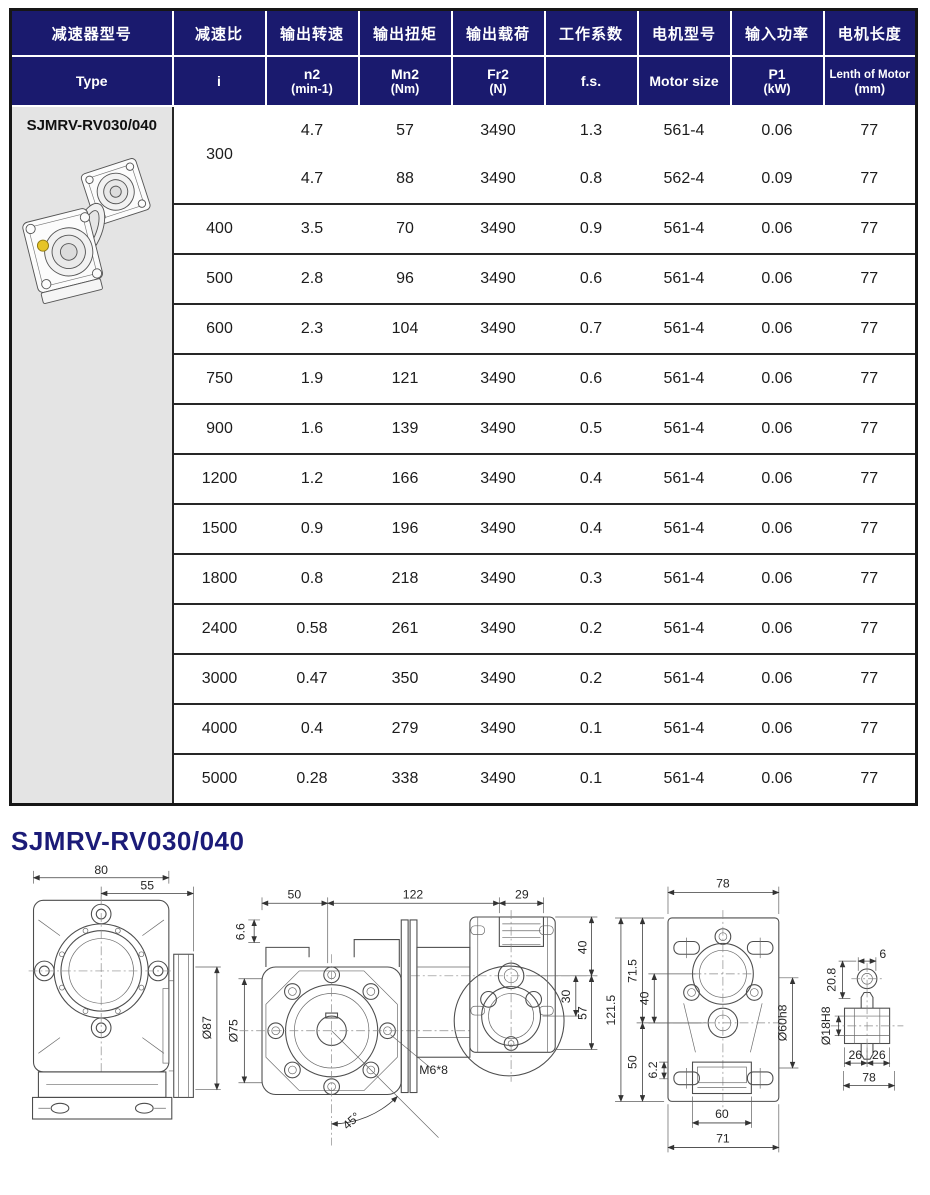 The width and height of the screenshot is (930, 1195). Describe the element at coordinates (233, 1030) in the screenshot. I see `dim-side-pilot-dia: Ø75` at that location.